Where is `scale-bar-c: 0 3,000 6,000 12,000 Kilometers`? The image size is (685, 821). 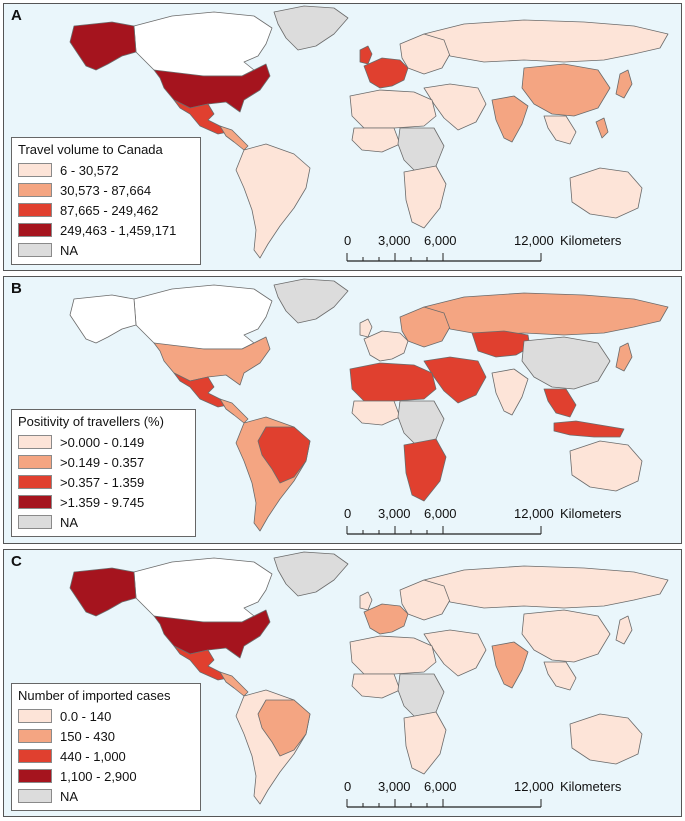 scale-bar-c: 0 3,000 6,000 12,000 Kilometers is located at coordinates (494, 796).